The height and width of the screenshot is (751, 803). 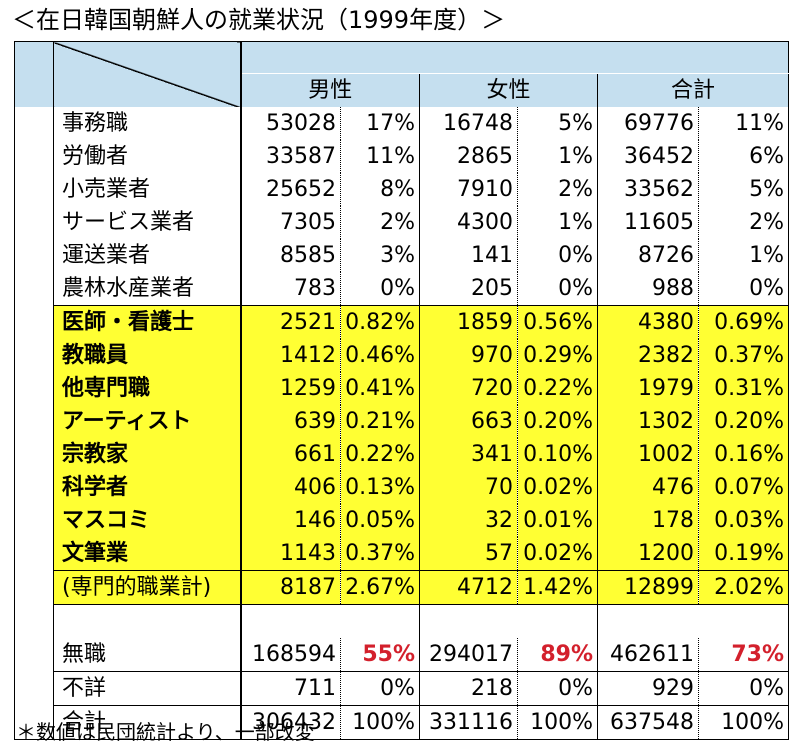 I want to click on male-count: 7305, so click(x=290, y=222).